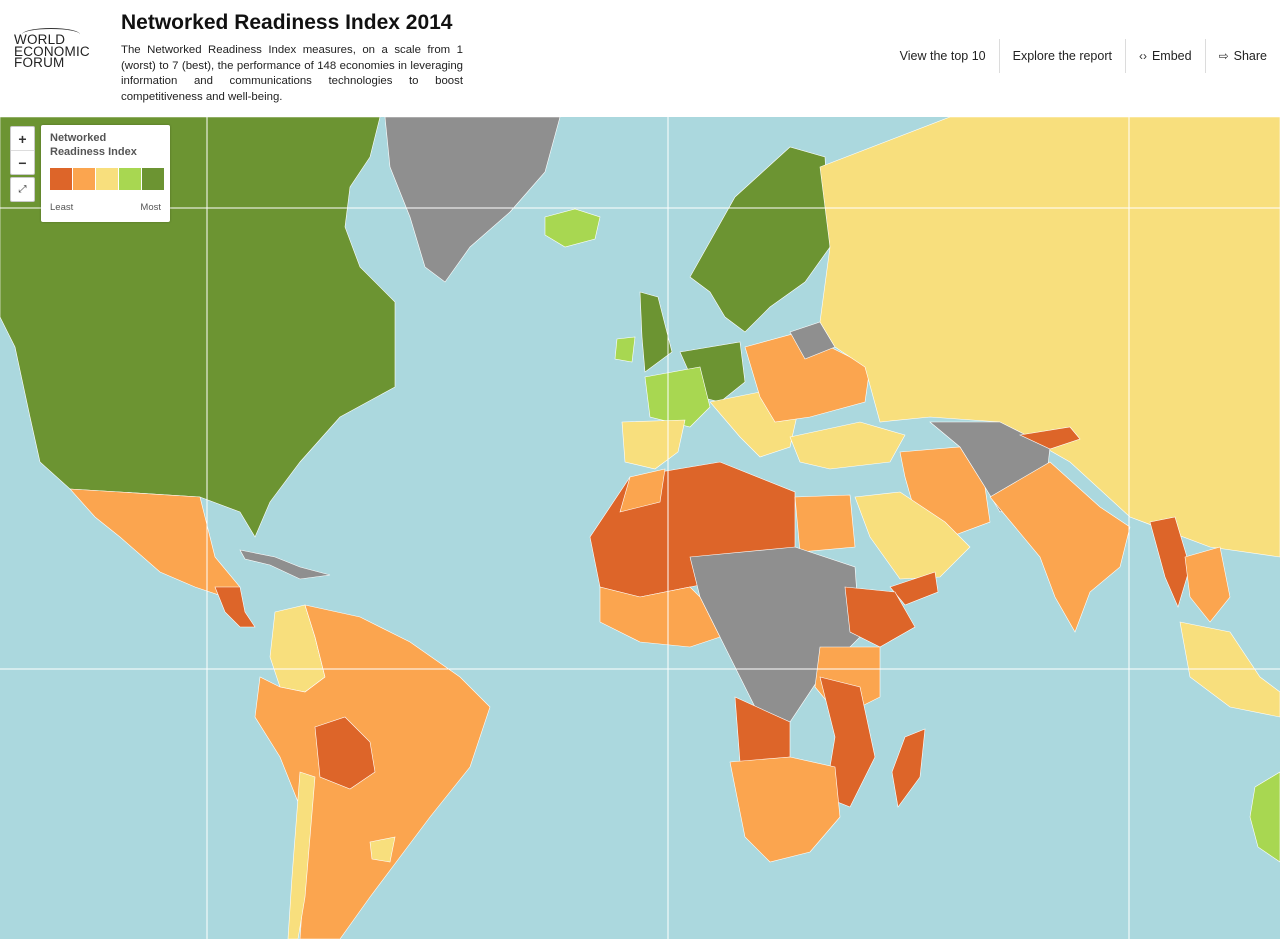 The width and height of the screenshot is (1280, 939). Describe the element at coordinates (1060, 547) in the screenshot. I see `south-asia-region` at that location.